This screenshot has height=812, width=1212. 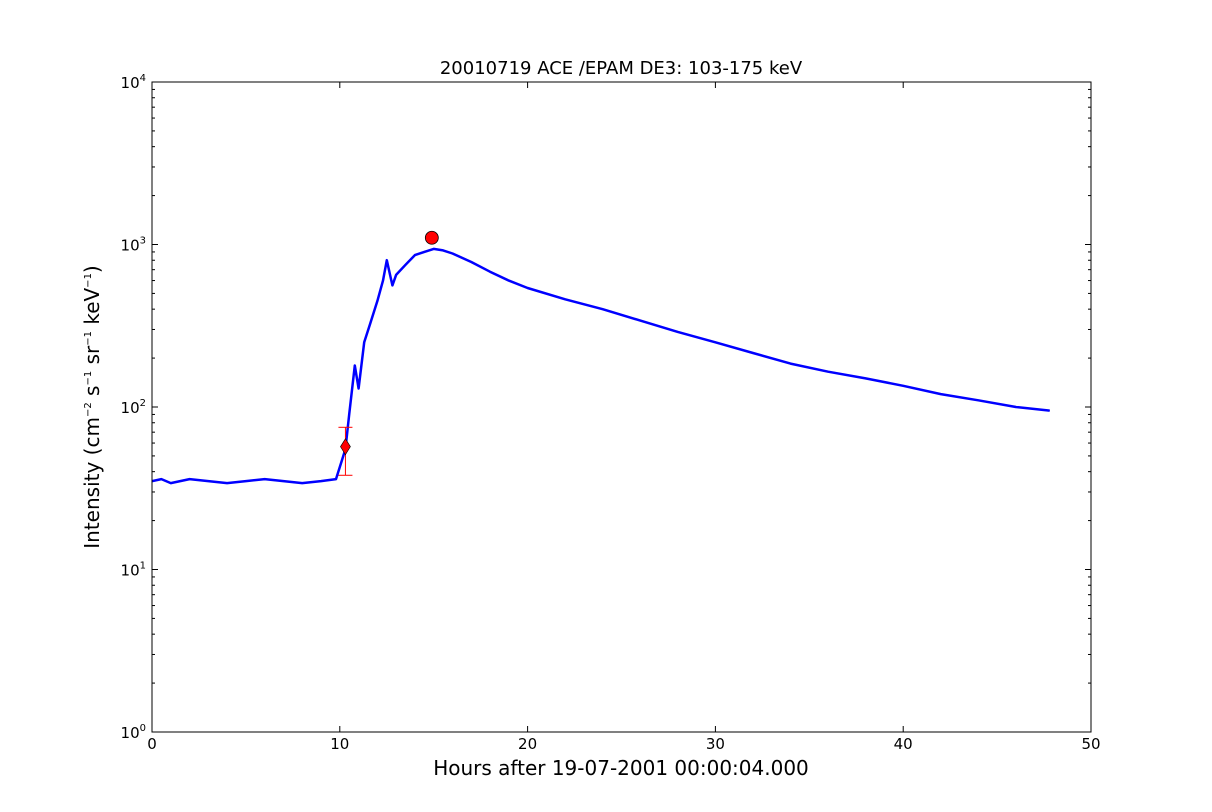 I want to click on x-tick-label: 0, so click(x=152, y=744).